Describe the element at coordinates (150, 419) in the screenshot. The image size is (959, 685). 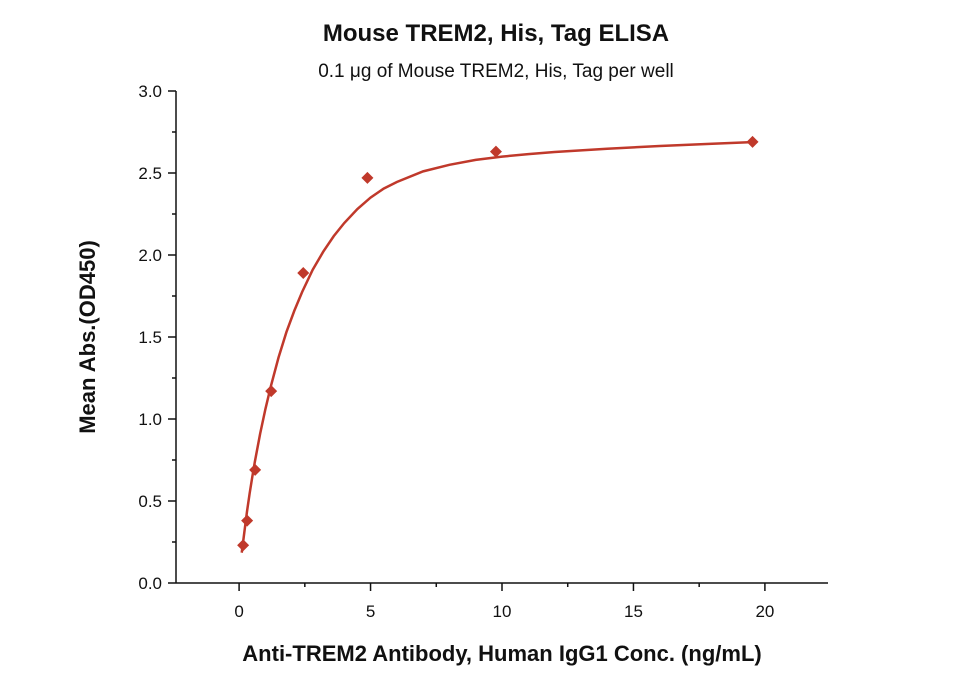
I see `y-tick-label: 1.0` at that location.